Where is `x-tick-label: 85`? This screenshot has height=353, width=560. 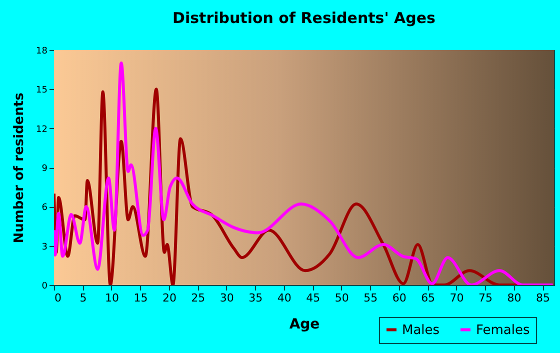
x-tick-label: 85 is located at coordinates (543, 298).